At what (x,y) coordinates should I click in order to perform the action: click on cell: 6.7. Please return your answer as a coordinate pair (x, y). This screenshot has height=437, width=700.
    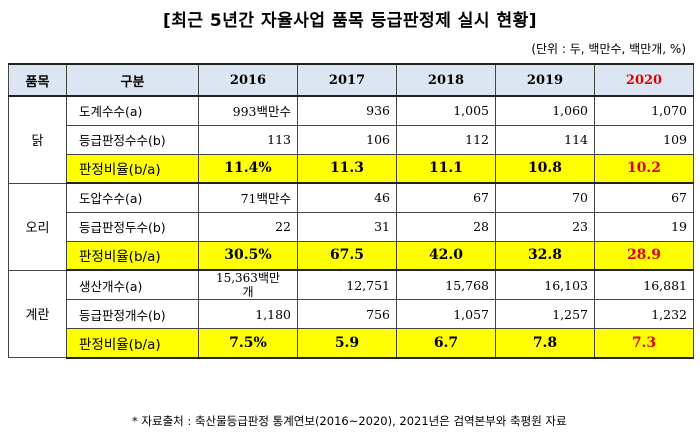
    Looking at the image, I should click on (446, 343).